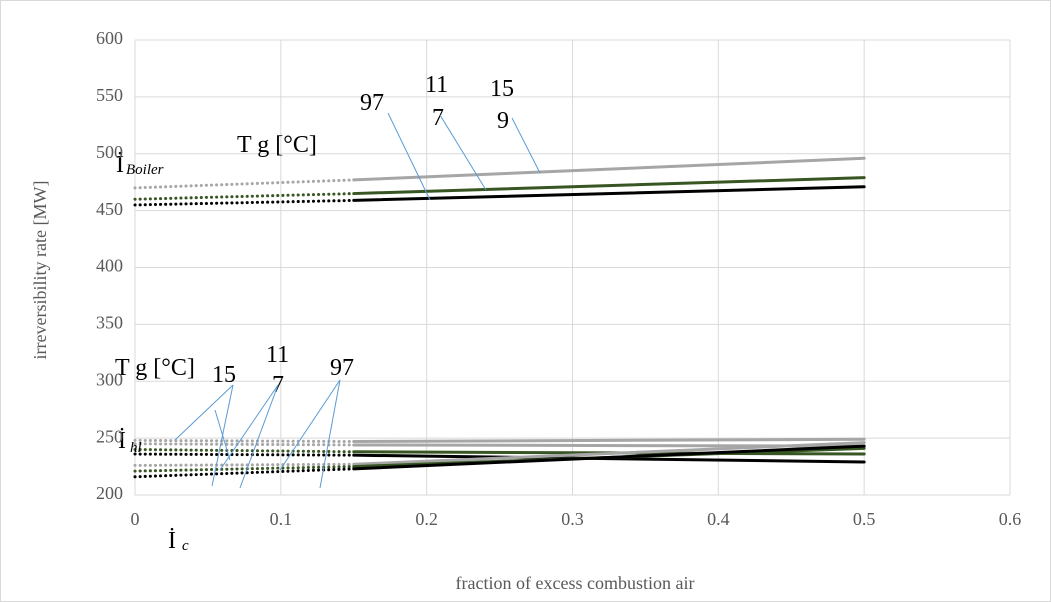 Image resolution: width=1051 pixels, height=602 pixels. What do you see at coordinates (281, 519) in the screenshot?
I see `x-tick-label: 0.1` at bounding box center [281, 519].